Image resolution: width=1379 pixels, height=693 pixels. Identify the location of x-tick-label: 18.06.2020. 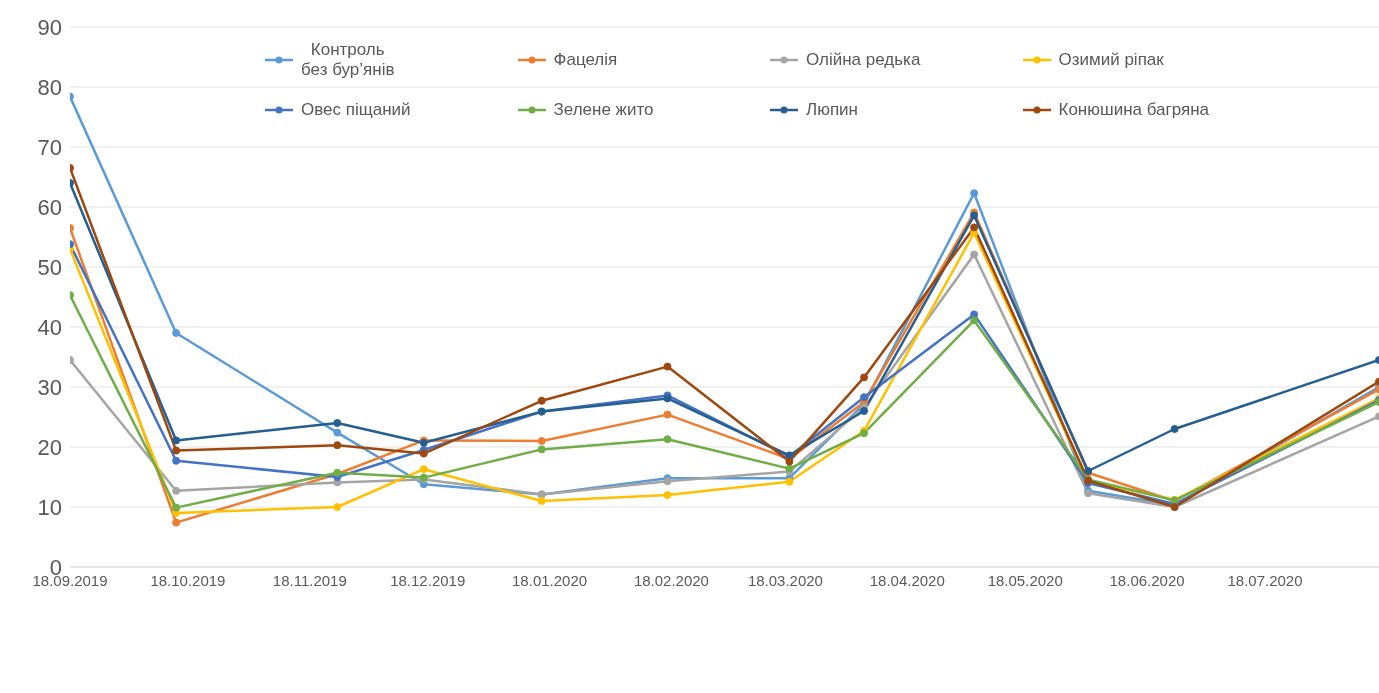
(1147, 580).